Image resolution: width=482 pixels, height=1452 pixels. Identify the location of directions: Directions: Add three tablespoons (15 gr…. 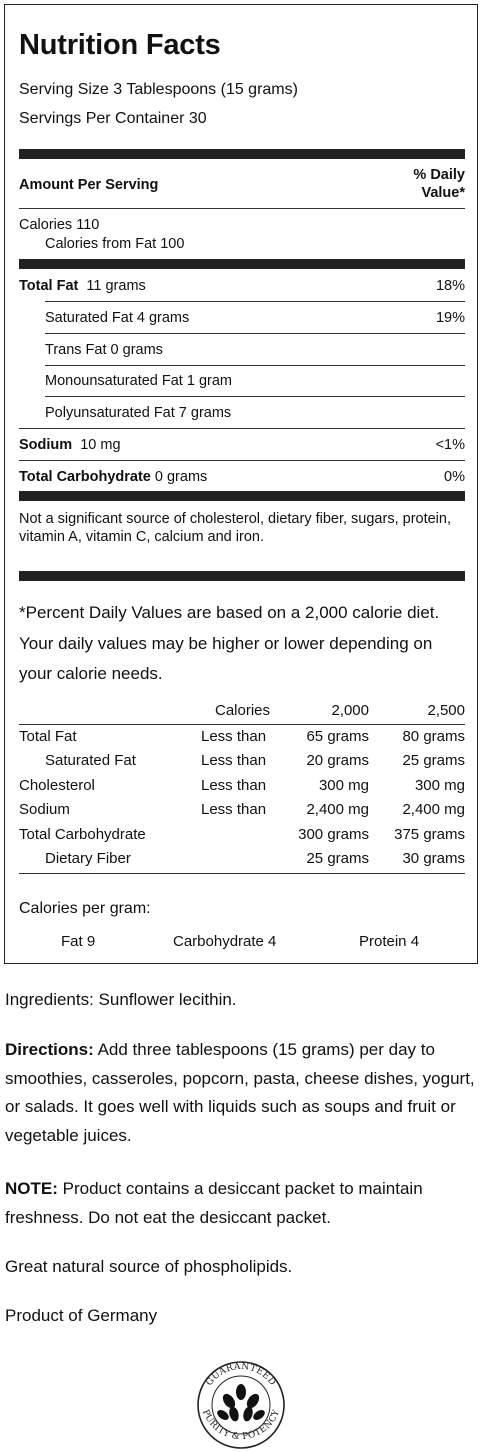
(243, 1093).